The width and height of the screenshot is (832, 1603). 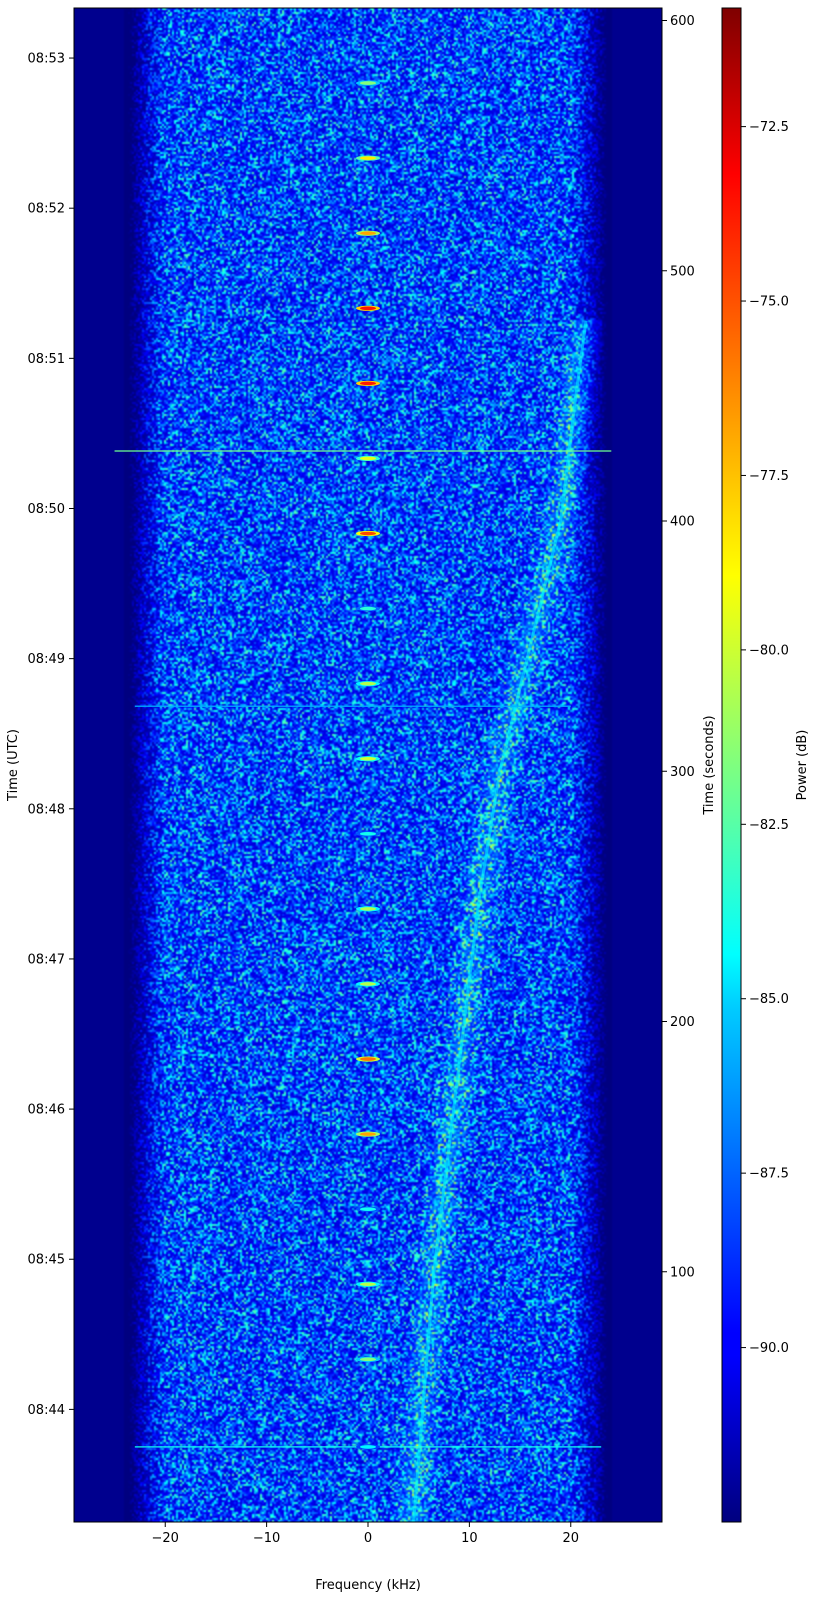 What do you see at coordinates (682, 21) in the screenshot?
I see `right-tick-label: 600` at bounding box center [682, 21].